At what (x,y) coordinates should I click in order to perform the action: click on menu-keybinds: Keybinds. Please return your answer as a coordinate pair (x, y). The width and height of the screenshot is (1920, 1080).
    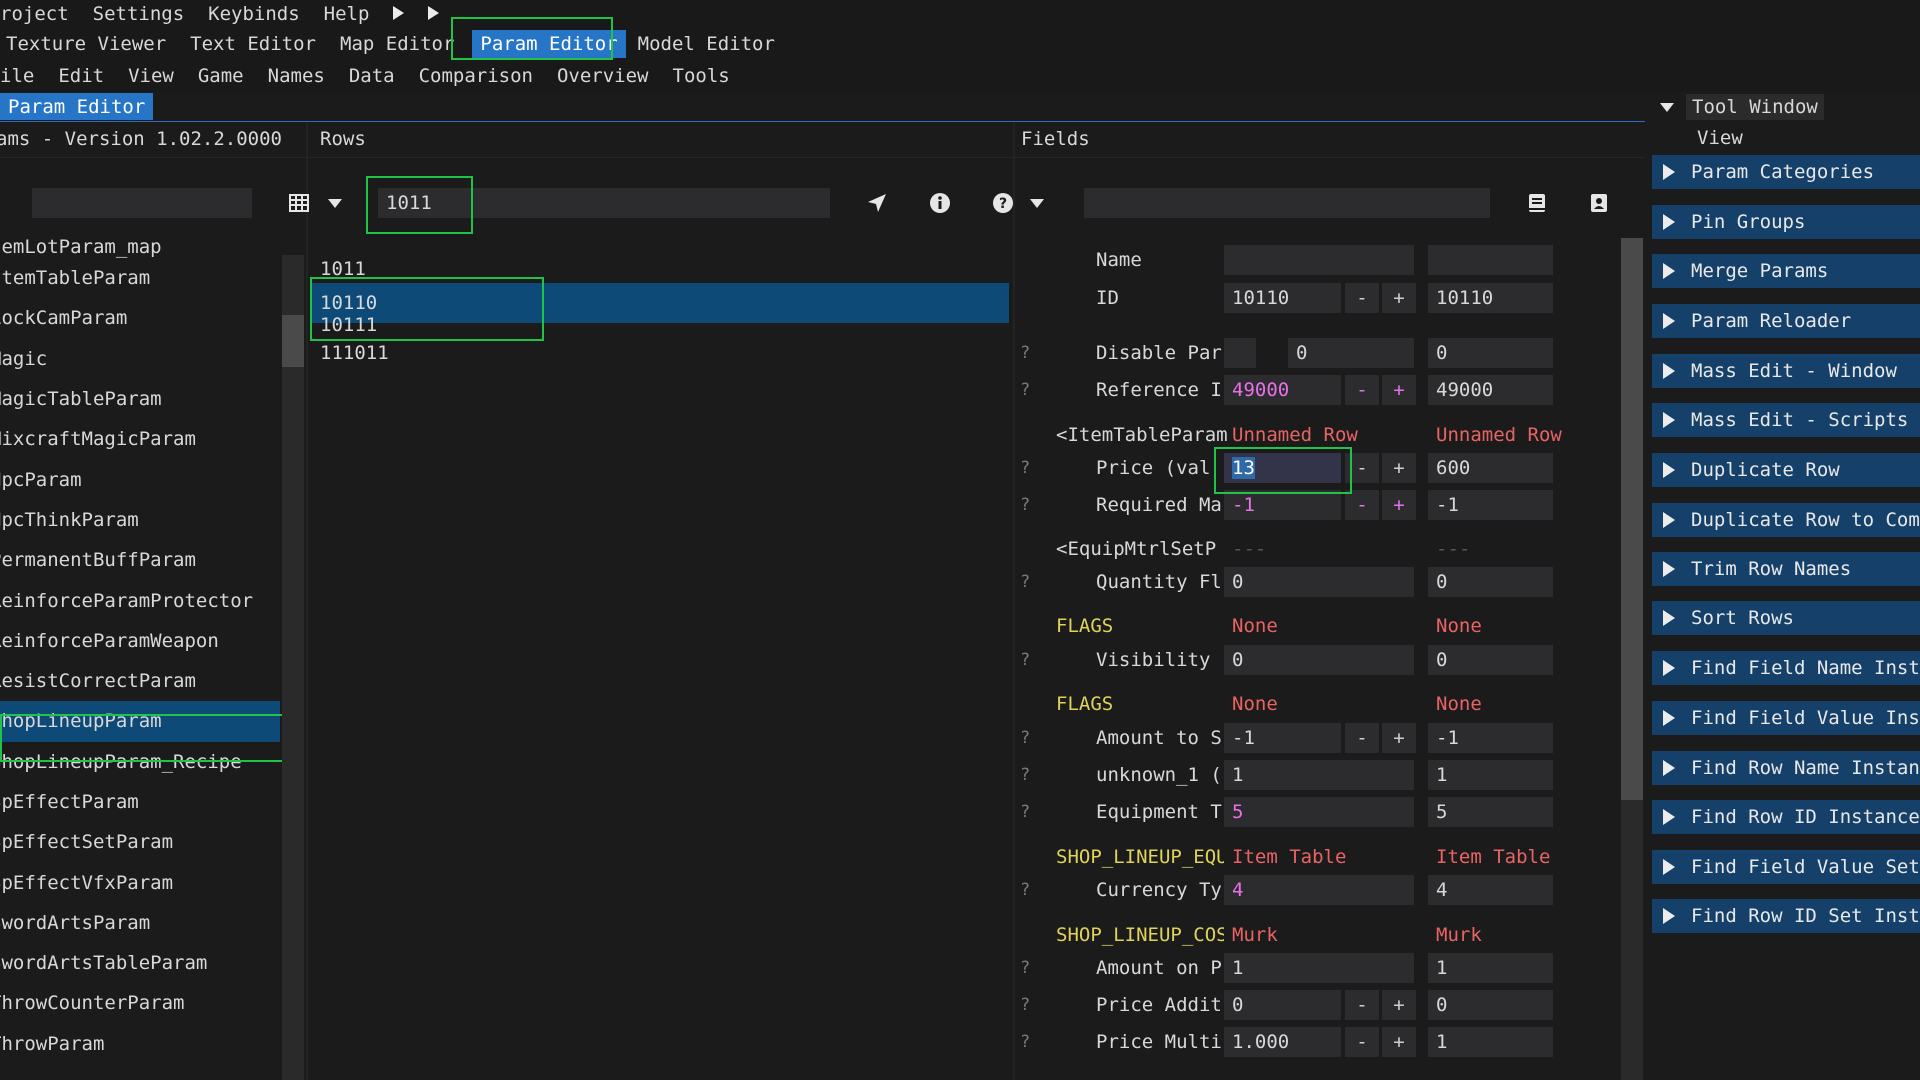
    Looking at the image, I should click on (254, 14).